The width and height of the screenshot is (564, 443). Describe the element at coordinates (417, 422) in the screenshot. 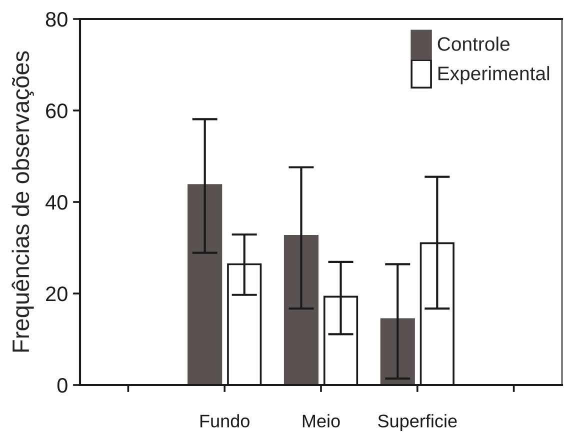

I see `x-tick-label: Superficie` at that location.